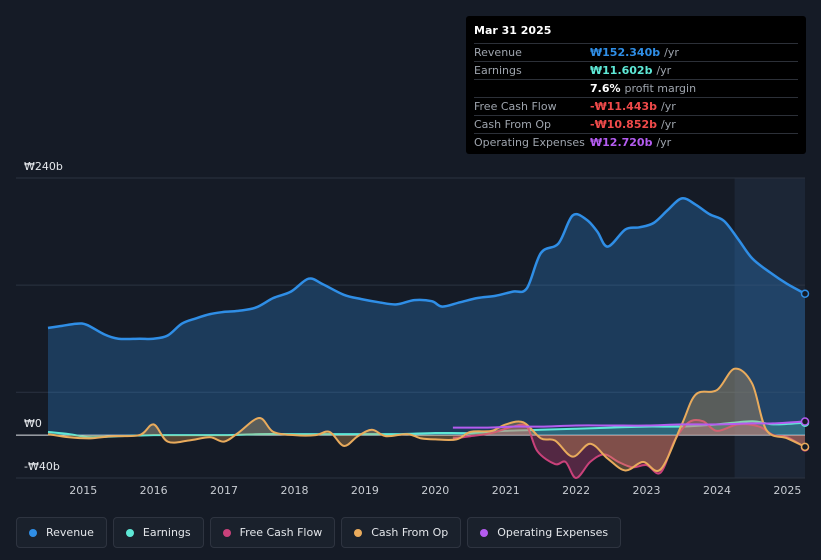 This screenshot has width=821, height=560. I want to click on tooltip-row: Earnings ₩11.602b/yr, so click(636, 71).